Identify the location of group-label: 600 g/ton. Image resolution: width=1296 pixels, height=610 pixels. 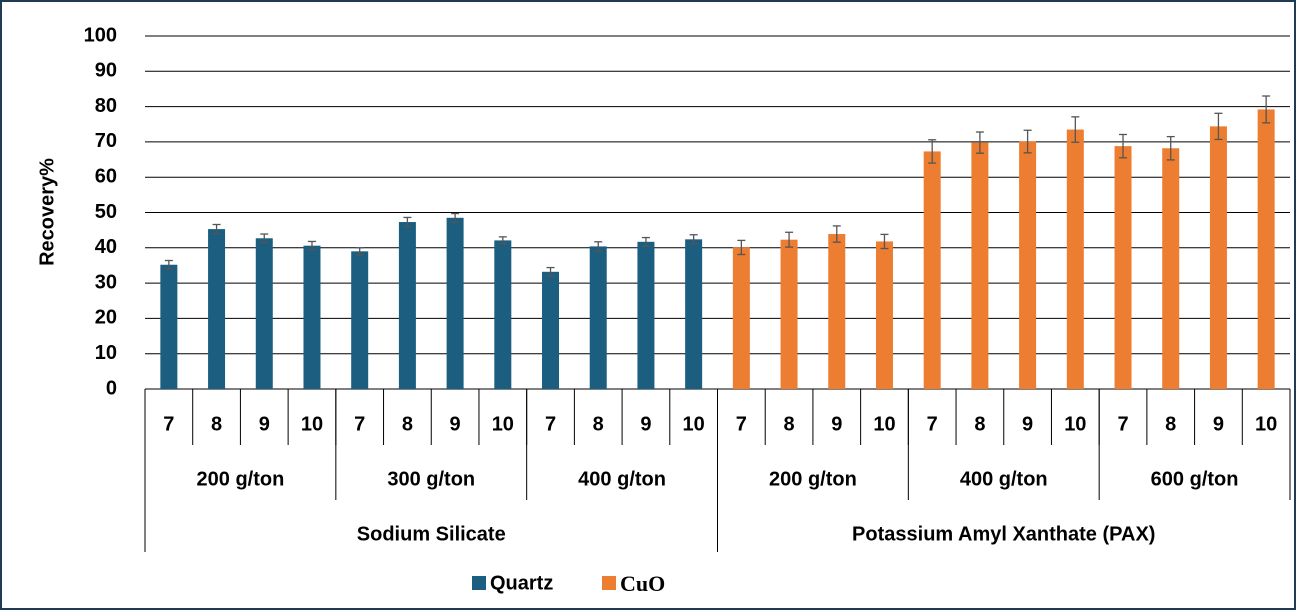
(1195, 479).